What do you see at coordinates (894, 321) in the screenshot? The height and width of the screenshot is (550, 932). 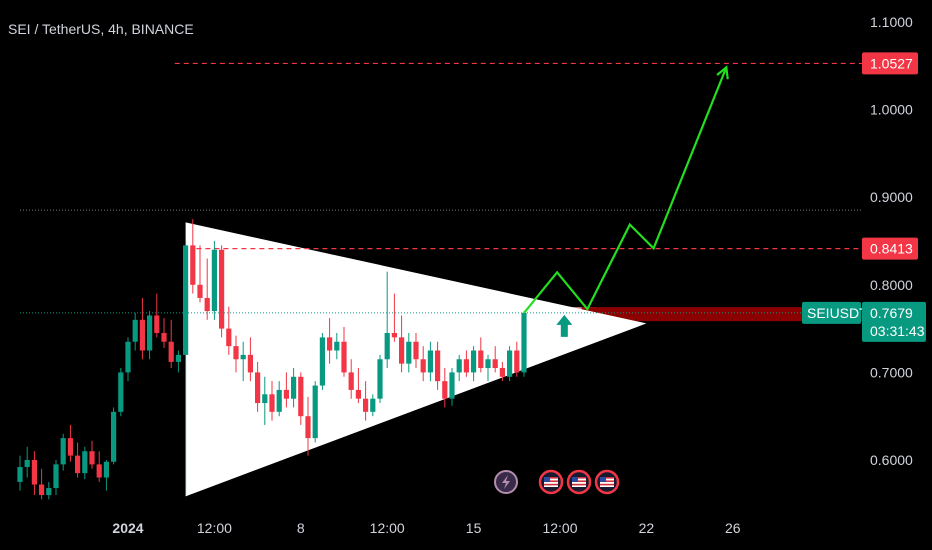 I see `current-price-tag-bg` at bounding box center [894, 321].